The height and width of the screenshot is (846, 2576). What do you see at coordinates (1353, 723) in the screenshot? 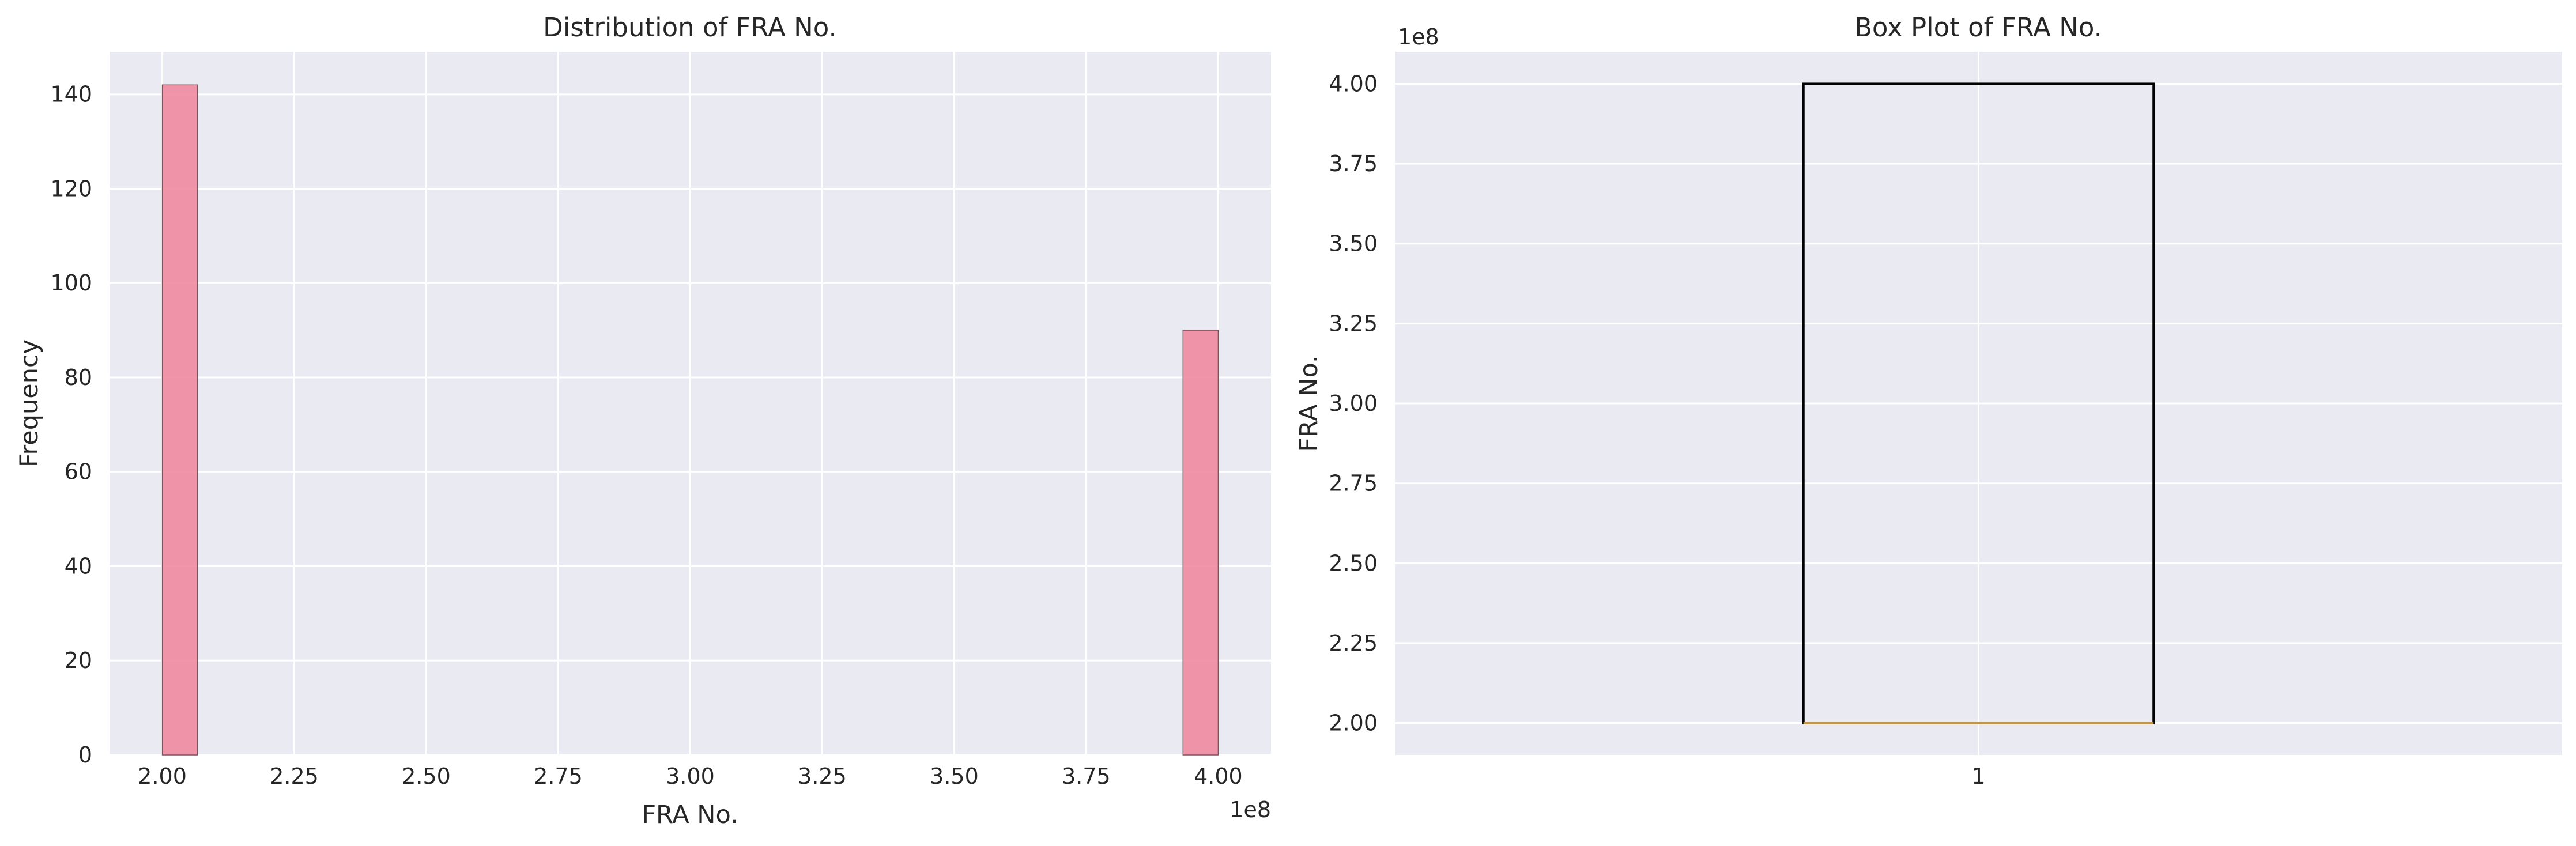
I see `boxplot-y-tick-label: 2.00` at bounding box center [1353, 723].